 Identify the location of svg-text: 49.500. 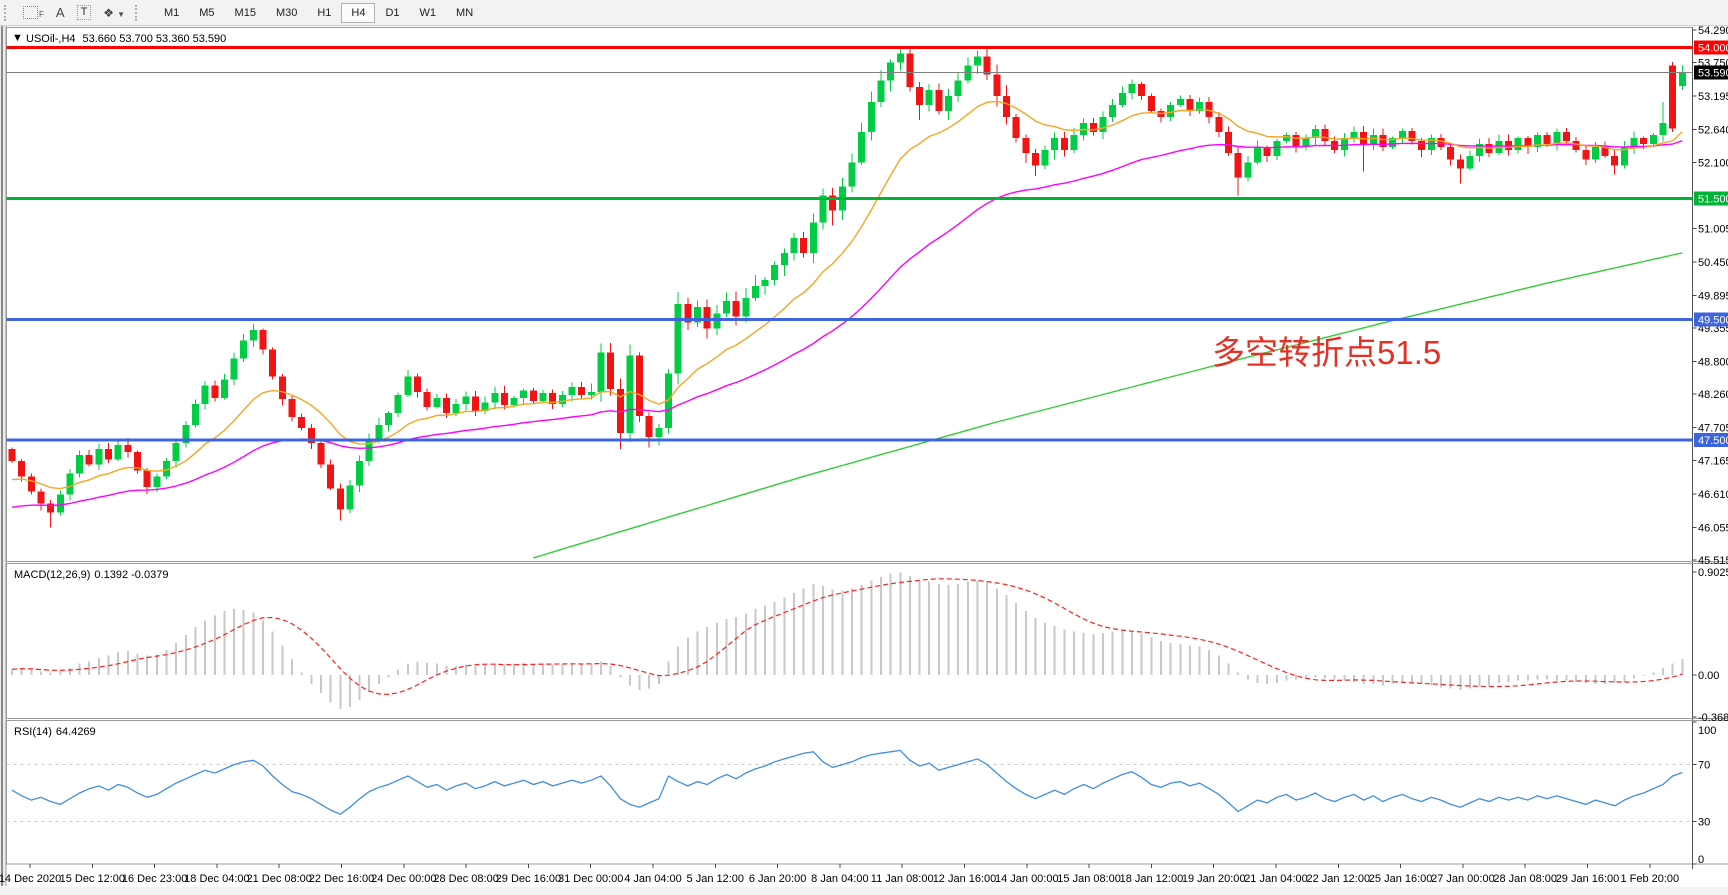
(1713, 320).